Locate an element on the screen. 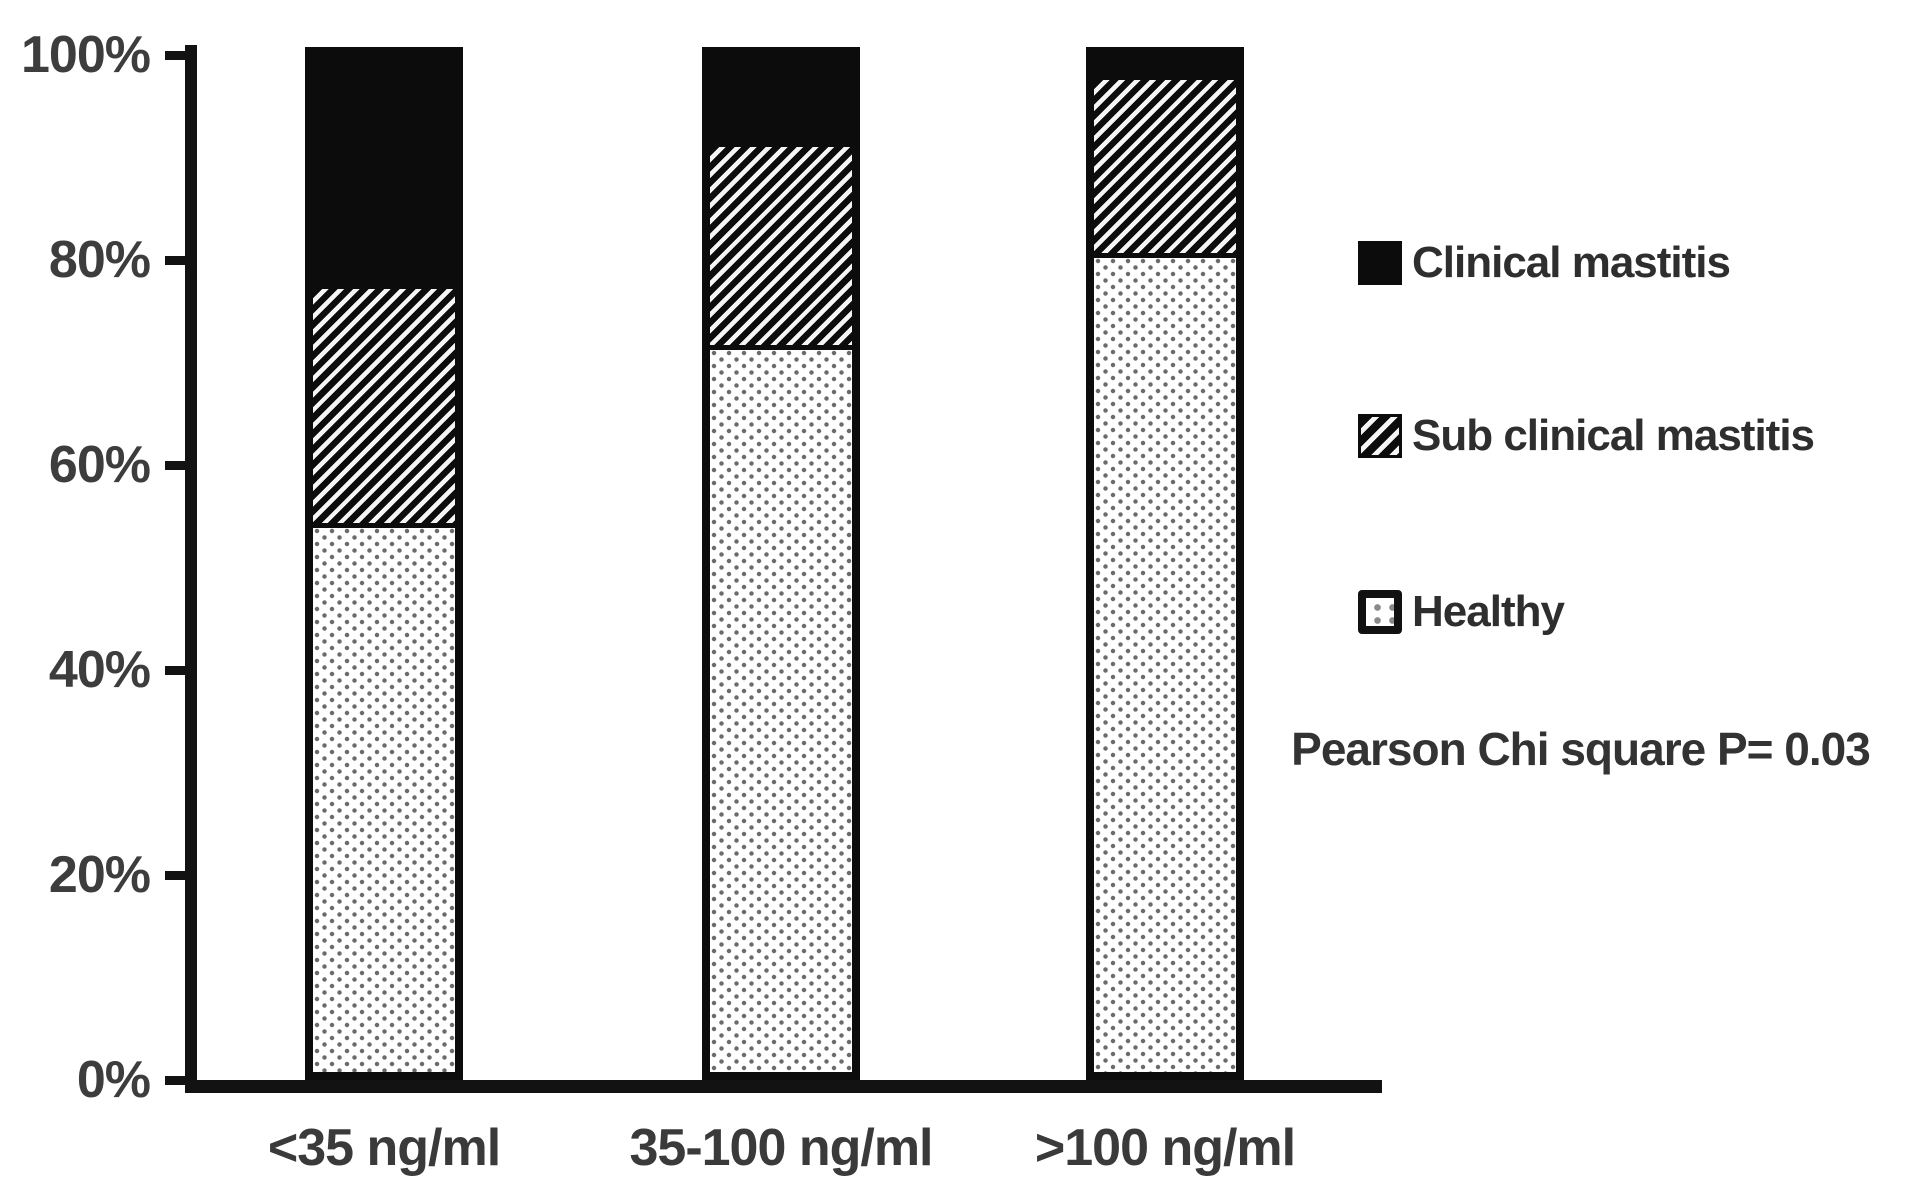  y-tick-label: 60% is located at coordinates (99, 465).